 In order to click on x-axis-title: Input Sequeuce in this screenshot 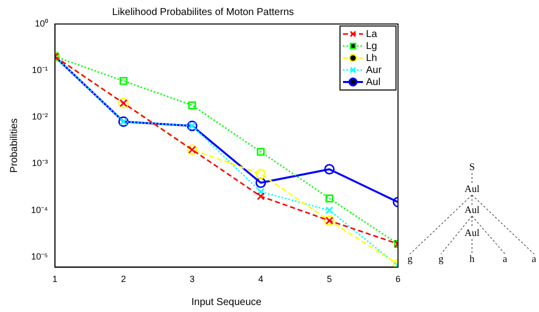, I will do `click(226, 302)`.